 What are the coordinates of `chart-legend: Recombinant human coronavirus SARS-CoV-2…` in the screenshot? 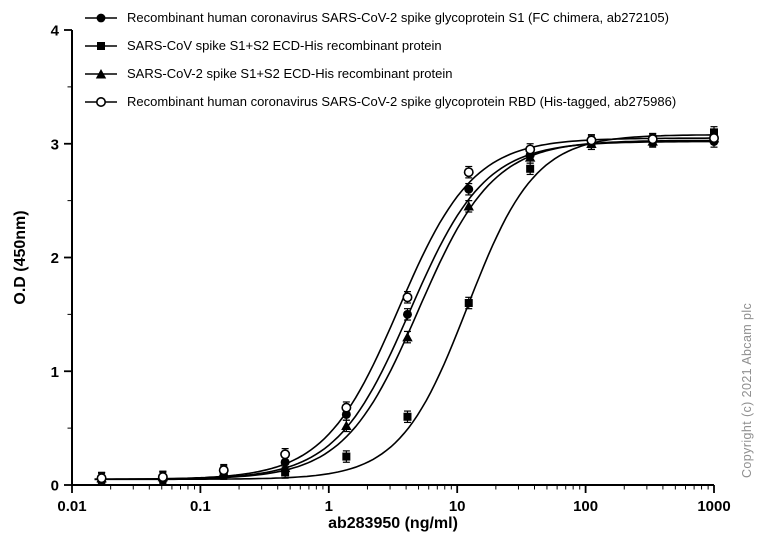 It's located at (380, 59).